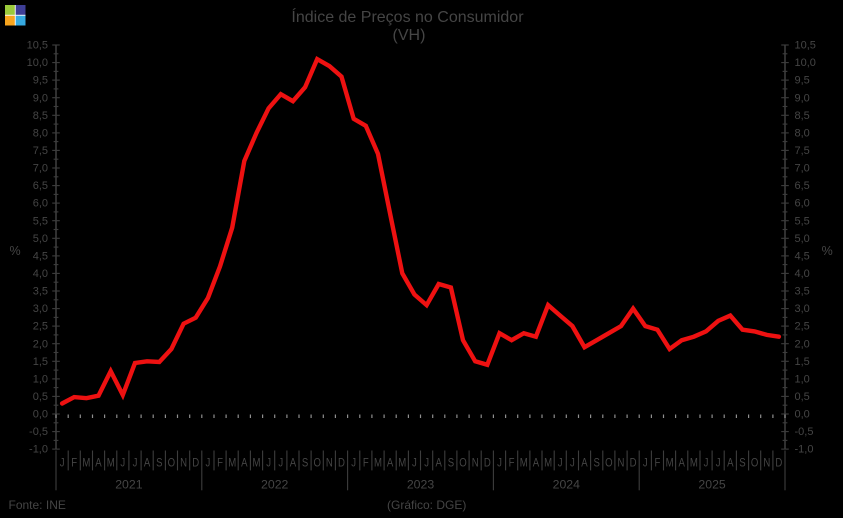  What do you see at coordinates (802, 169) in the screenshot?
I see `svg-text: 7,0` at bounding box center [802, 169].